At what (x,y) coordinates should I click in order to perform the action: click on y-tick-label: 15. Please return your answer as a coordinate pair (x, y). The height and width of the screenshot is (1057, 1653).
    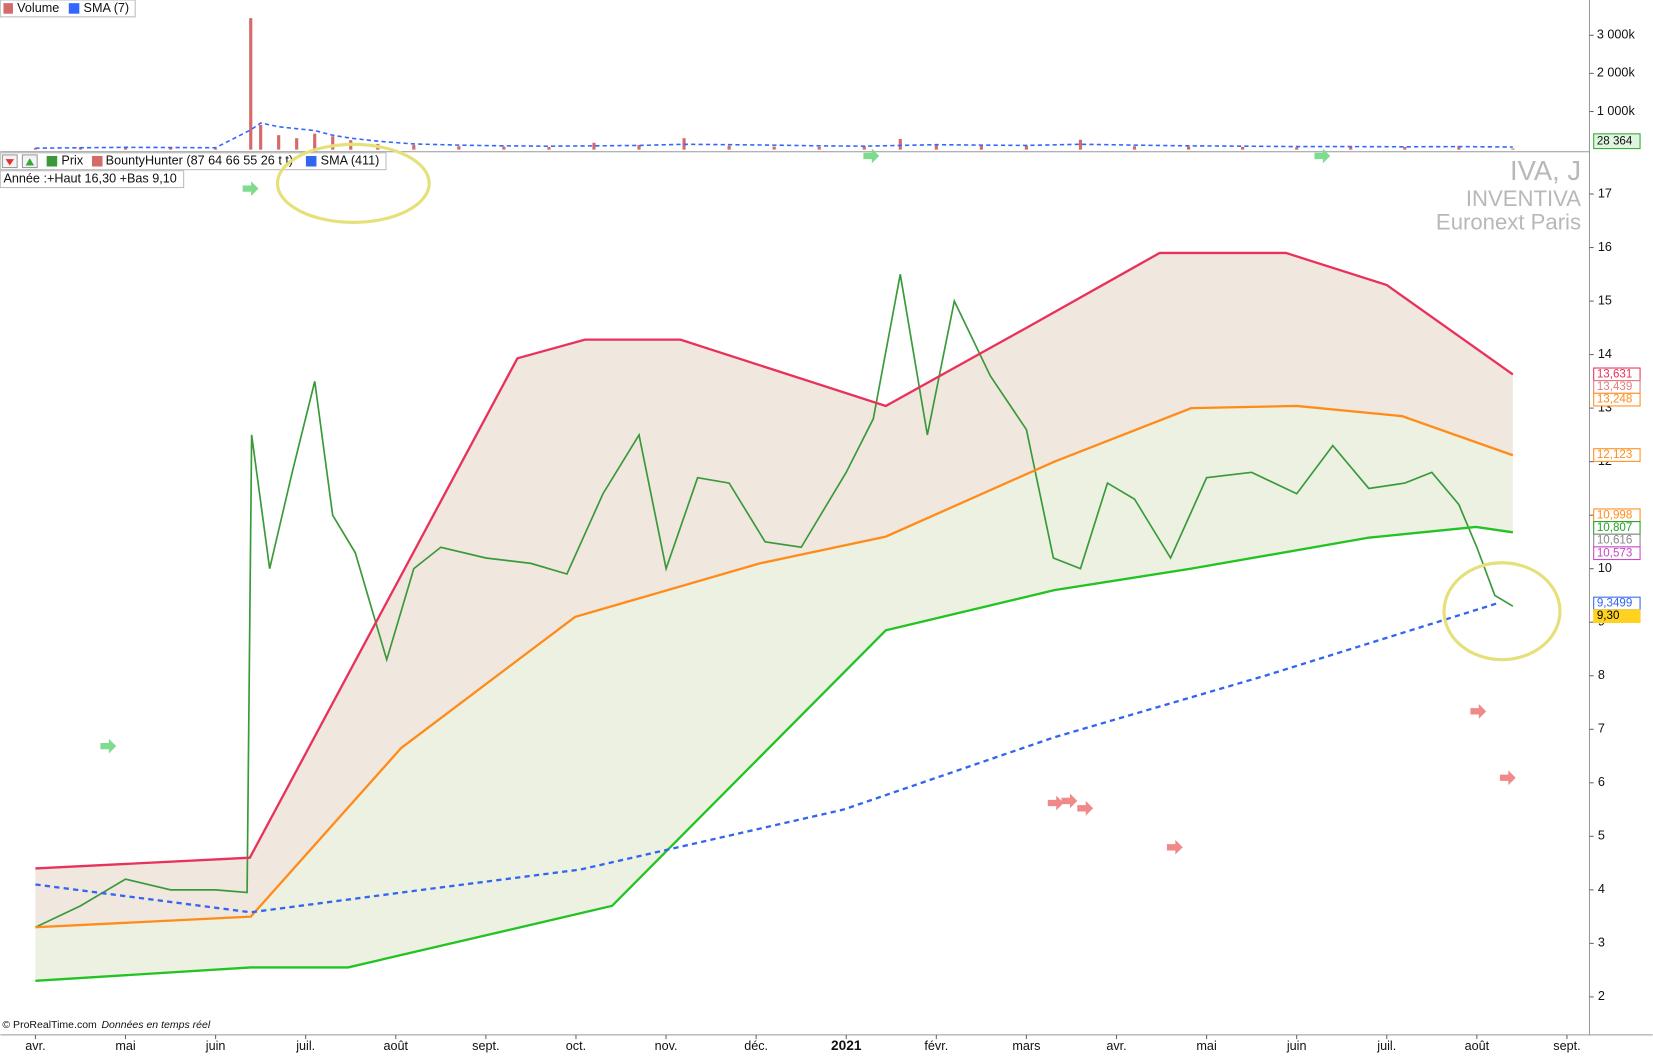
    Looking at the image, I should click on (1605, 300).